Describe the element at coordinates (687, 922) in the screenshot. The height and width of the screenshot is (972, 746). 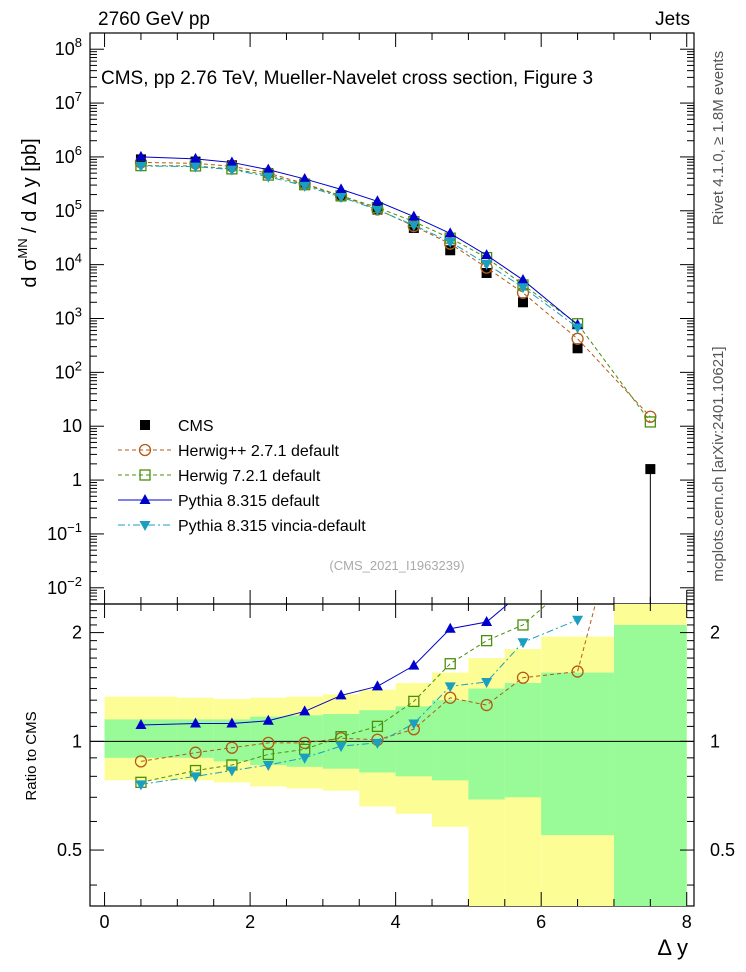
I see `x-tick-label: 8` at that location.